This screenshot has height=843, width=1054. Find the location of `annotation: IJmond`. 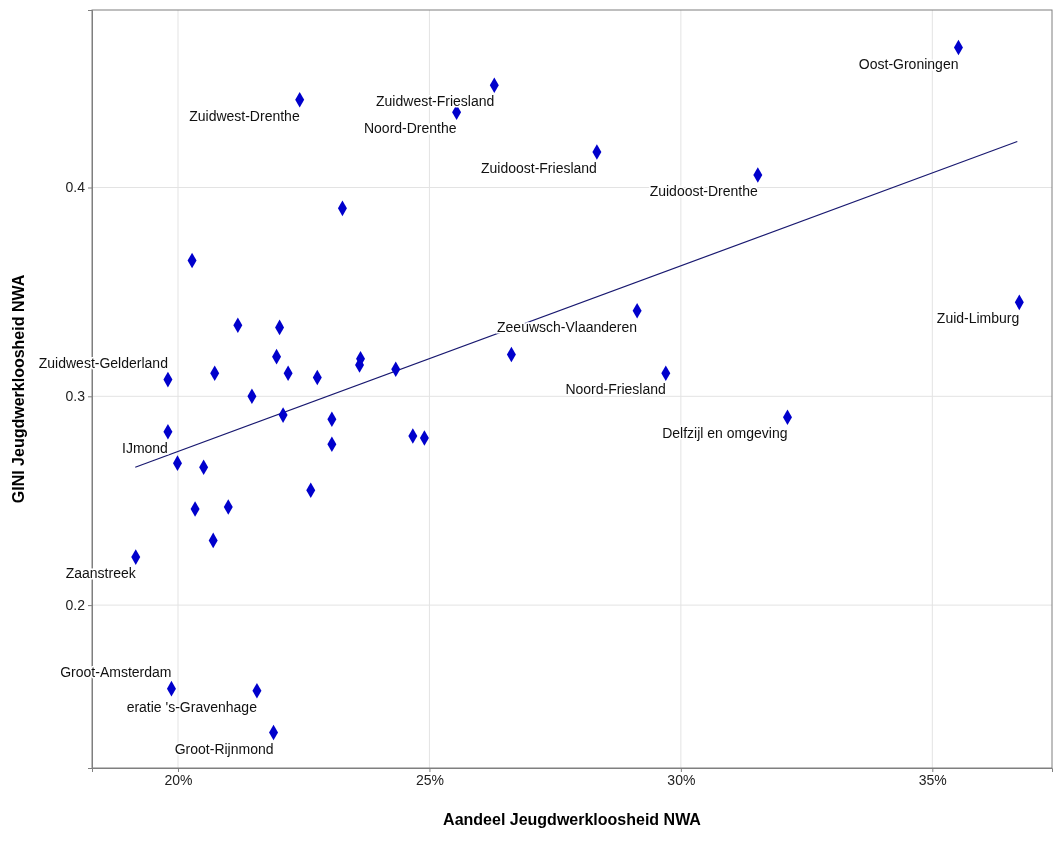

annotation: IJmond is located at coordinates (145, 447).